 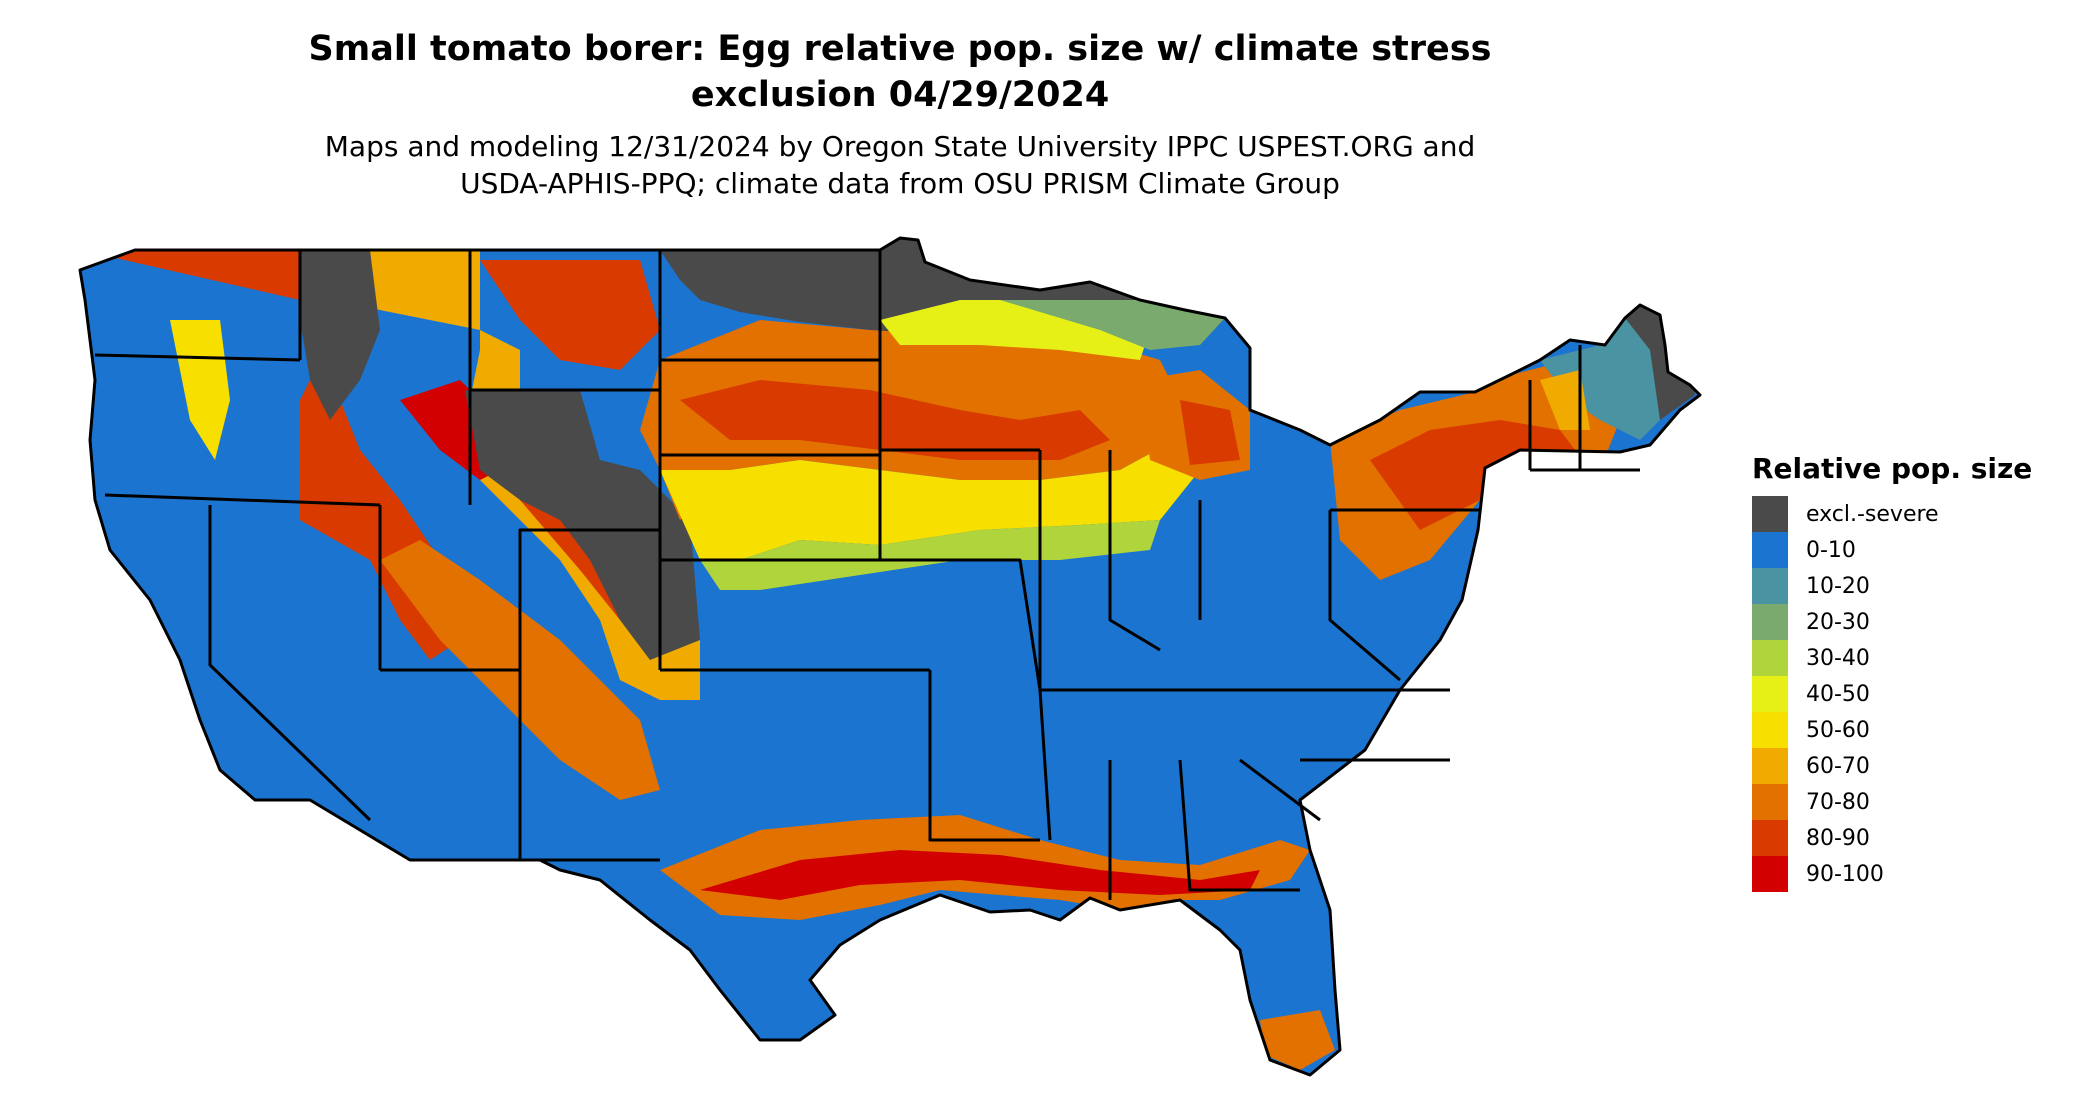 I want to click on legend-item: 10-20, so click(x=1917, y=586).